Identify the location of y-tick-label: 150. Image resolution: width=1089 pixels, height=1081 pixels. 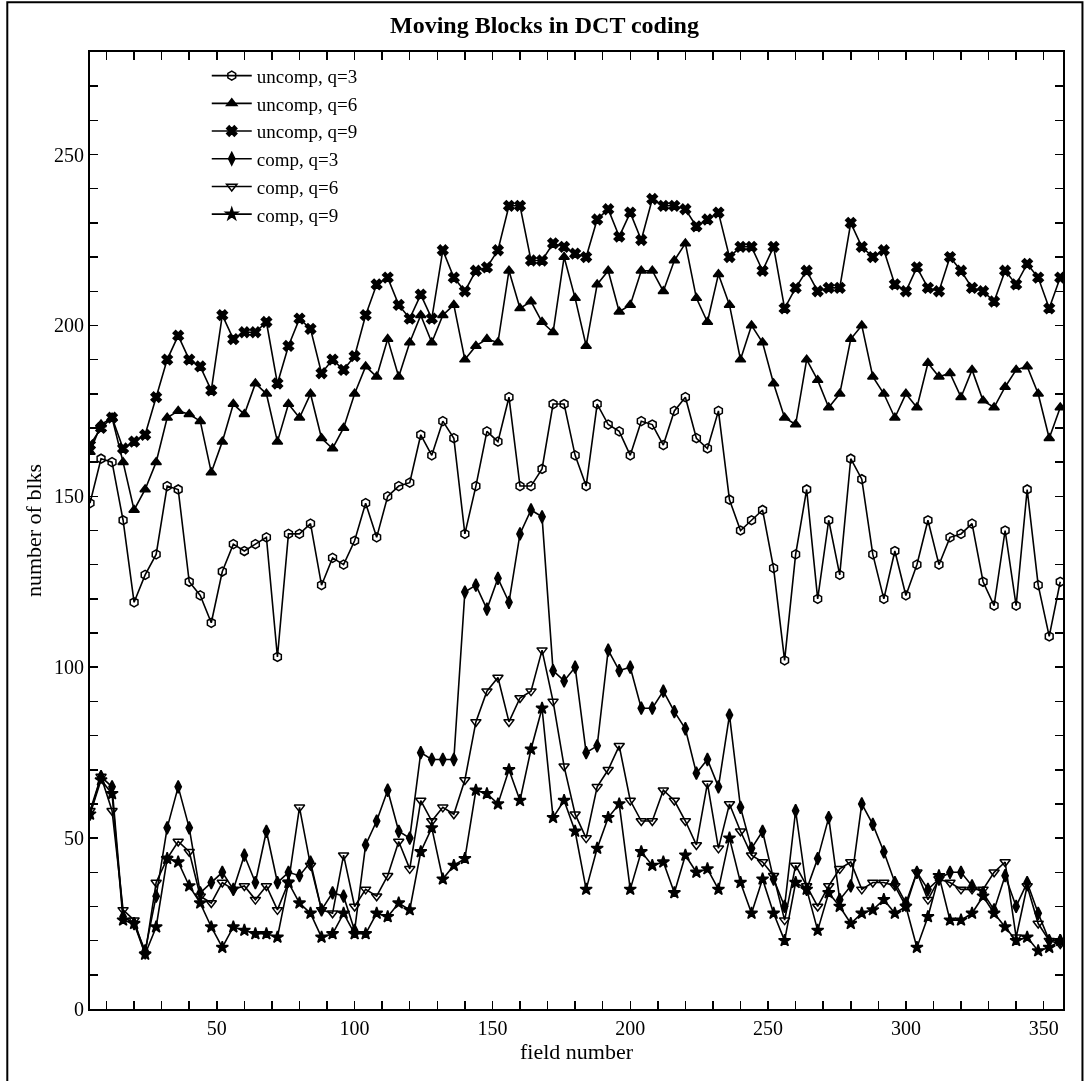
(69, 496).